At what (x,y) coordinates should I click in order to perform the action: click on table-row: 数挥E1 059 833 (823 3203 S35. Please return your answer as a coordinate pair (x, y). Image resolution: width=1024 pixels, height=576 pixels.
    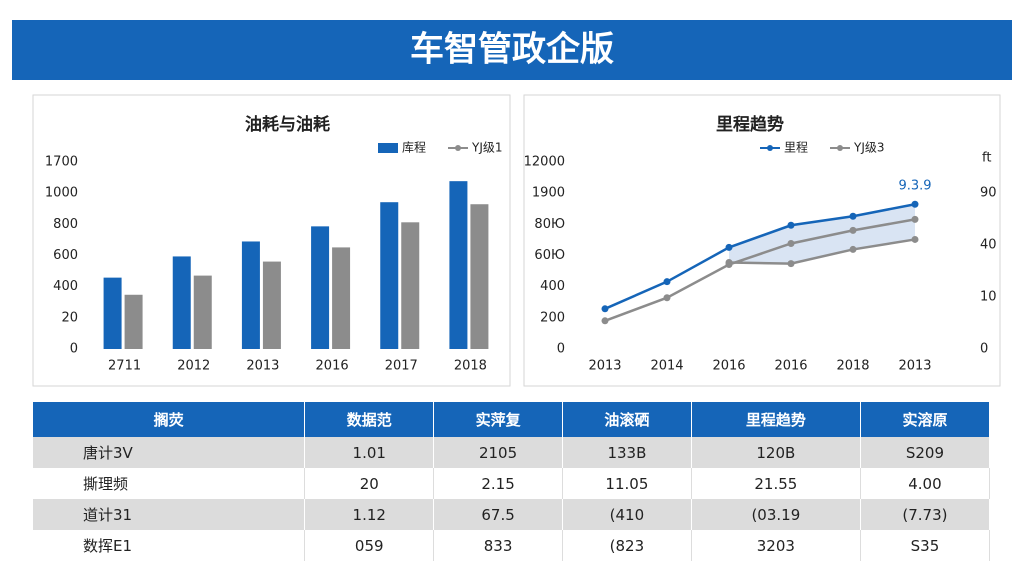
    Looking at the image, I should click on (512, 545).